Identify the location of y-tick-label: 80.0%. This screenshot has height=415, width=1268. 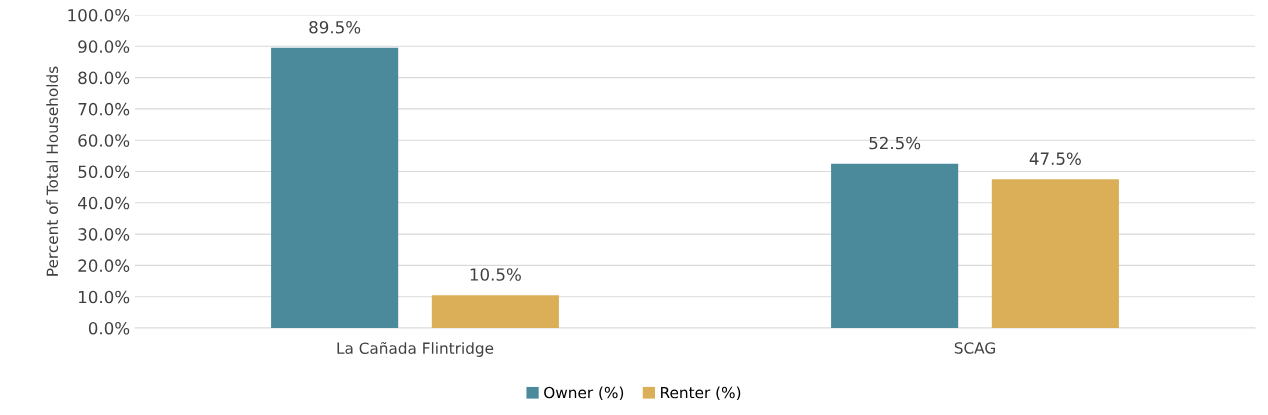
(104, 78).